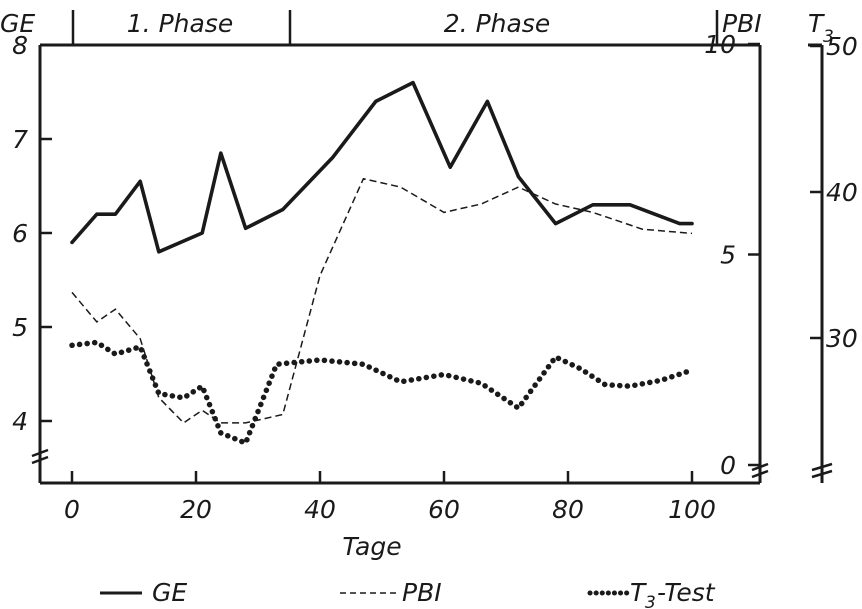 Image resolution: width=862 pixels, height=609 pixels. I want to click on legend: GE PBI T 3 -Test, so click(408, 593).